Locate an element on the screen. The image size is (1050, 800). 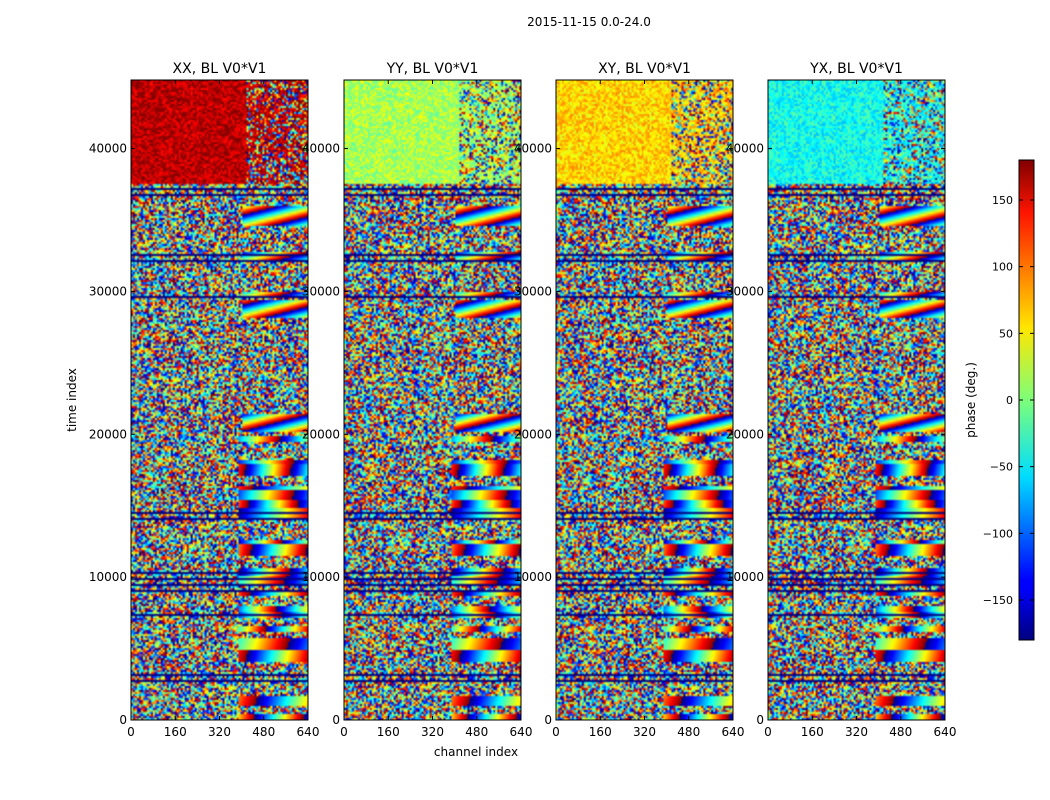
colorbar-tick-label: 0 is located at coordinates (1009, 400).